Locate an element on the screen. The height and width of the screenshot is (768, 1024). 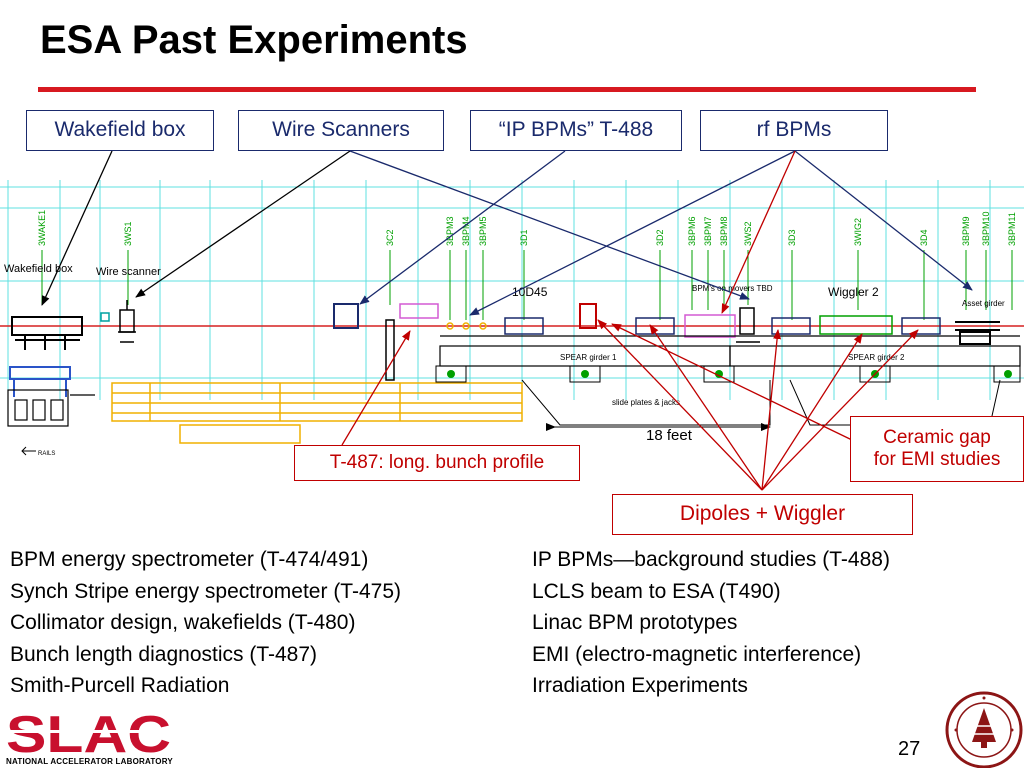
t487-arrow is located at coordinates (376, 388).